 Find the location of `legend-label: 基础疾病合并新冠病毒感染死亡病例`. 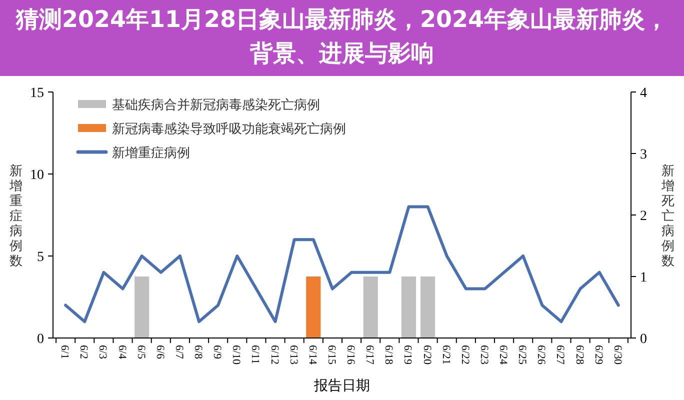

legend-label: 基础疾病合并新冠病毒感染死亡病例 is located at coordinates (216, 105).